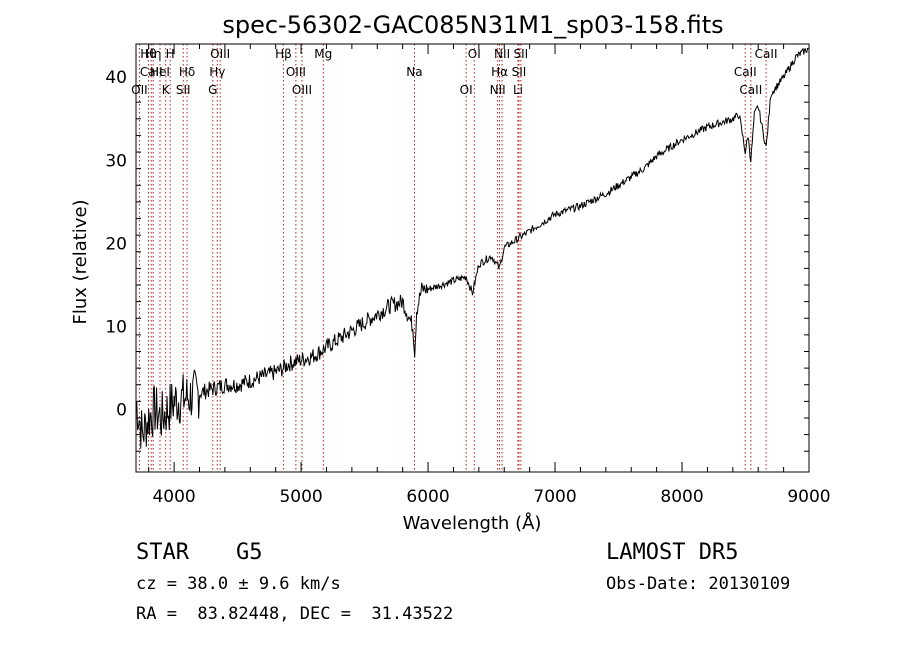 The width and height of the screenshot is (900, 649). What do you see at coordinates (173, 497) in the screenshot?
I see `x-tick-label: 4000` at bounding box center [173, 497].